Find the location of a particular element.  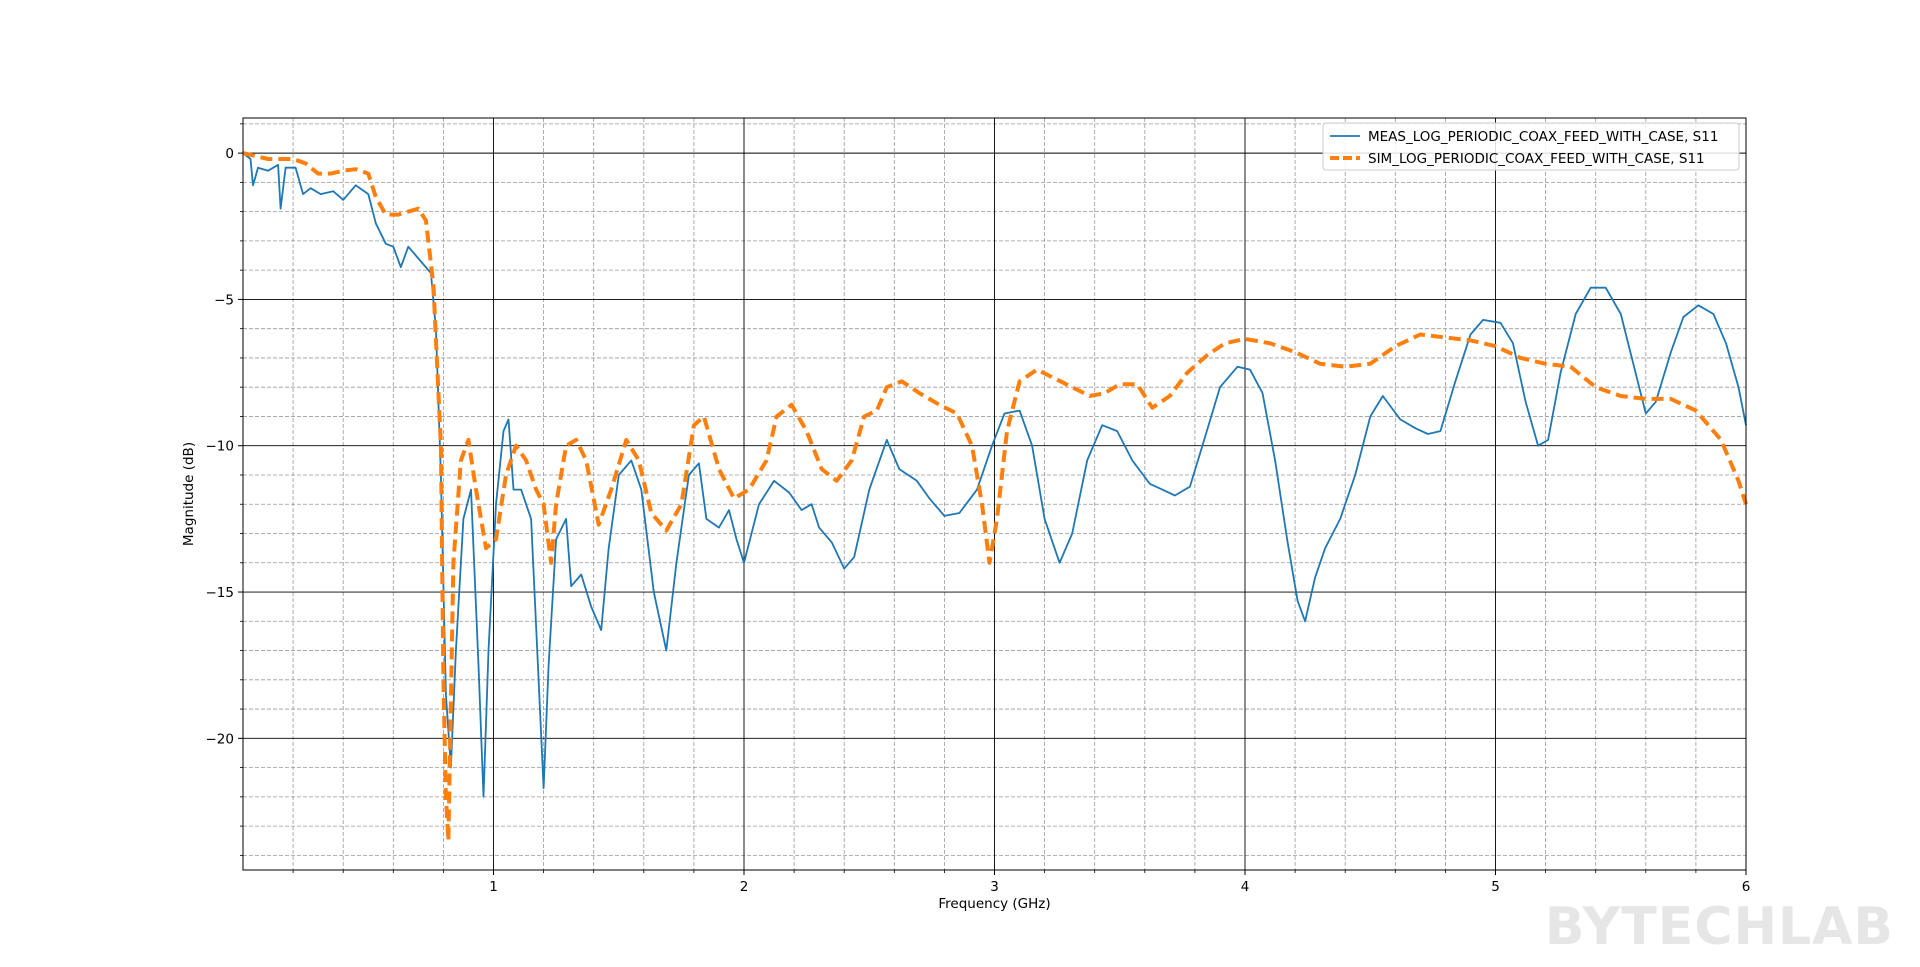

watermark-logo: BYTECHLAB is located at coordinates (1719, 927).